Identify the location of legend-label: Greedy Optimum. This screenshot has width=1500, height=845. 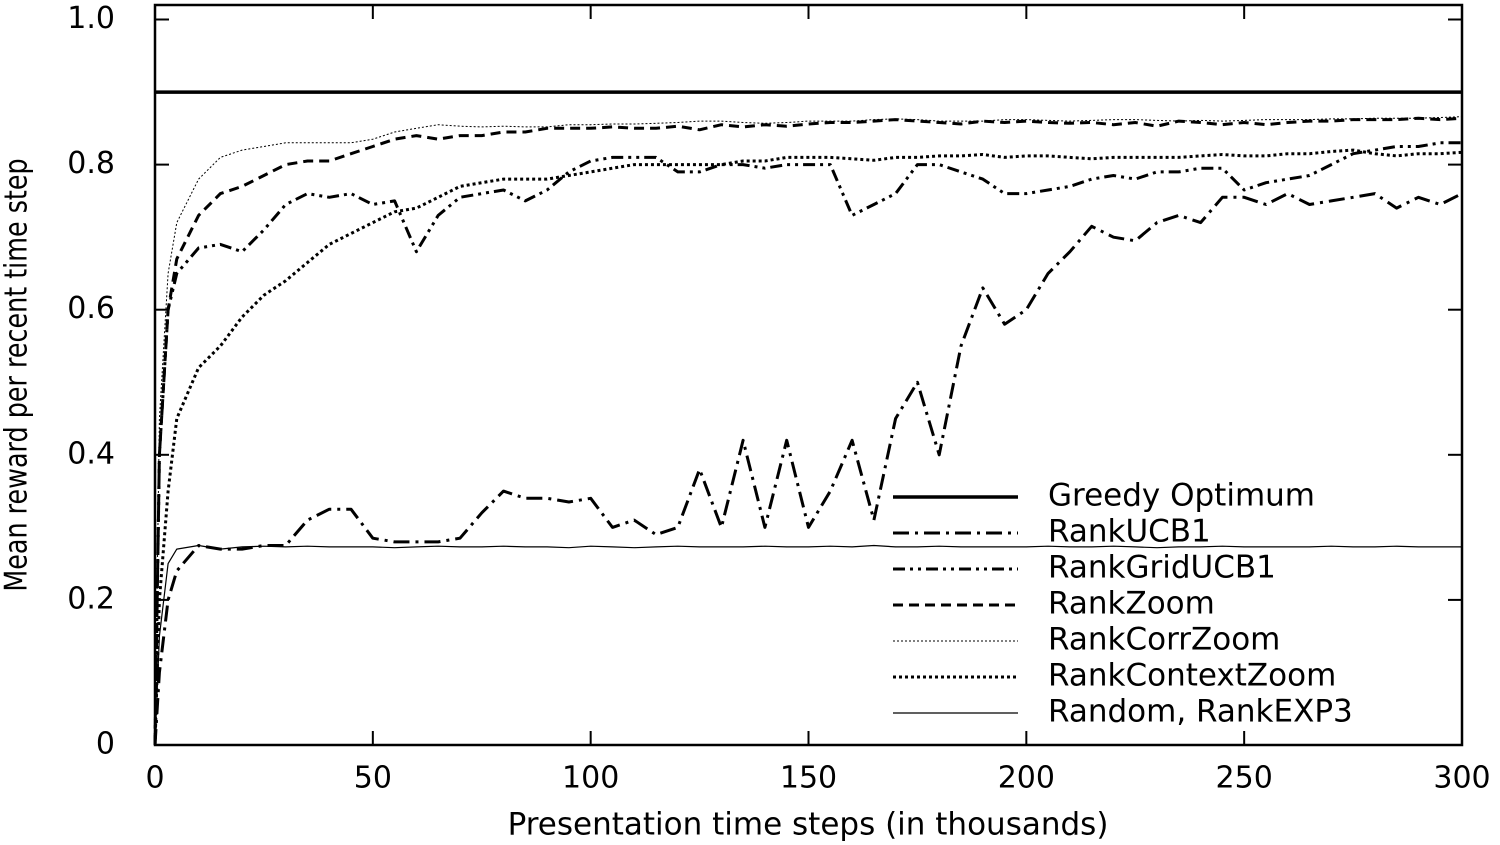
(1181, 496).